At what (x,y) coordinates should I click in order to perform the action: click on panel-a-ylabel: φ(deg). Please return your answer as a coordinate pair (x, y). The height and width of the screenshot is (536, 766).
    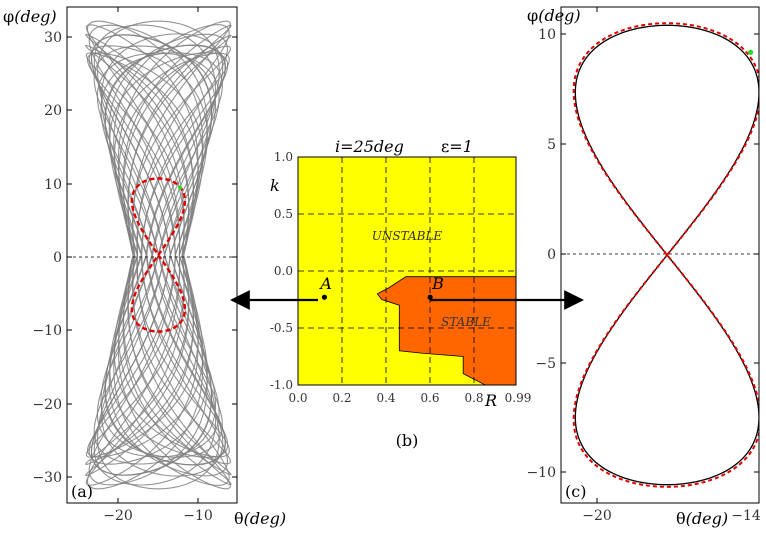
    Looking at the image, I should click on (30, 16).